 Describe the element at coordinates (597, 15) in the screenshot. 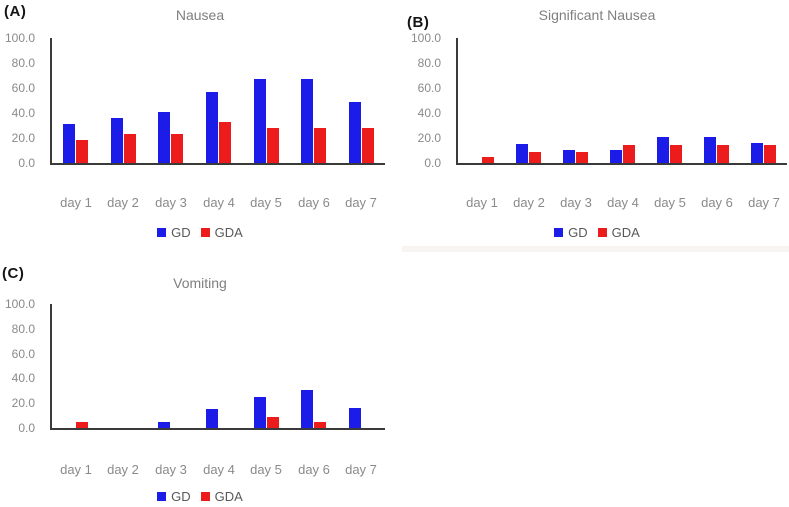

I see `chart-title-significant-nausea: Significant Nausea` at that location.